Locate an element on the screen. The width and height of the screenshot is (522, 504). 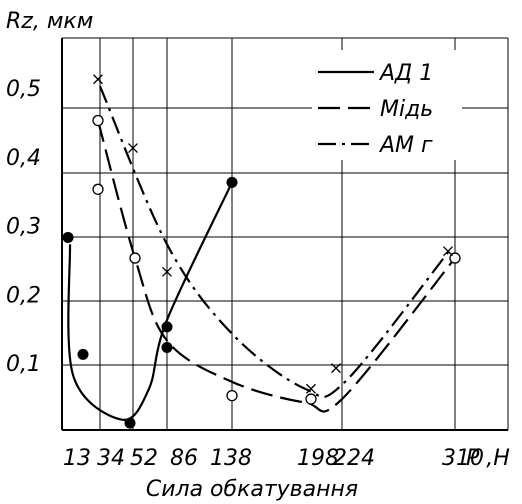
y-tick-labels: 0,1 0,2 0,3 0,4 0,5 is located at coordinates (23, 227).